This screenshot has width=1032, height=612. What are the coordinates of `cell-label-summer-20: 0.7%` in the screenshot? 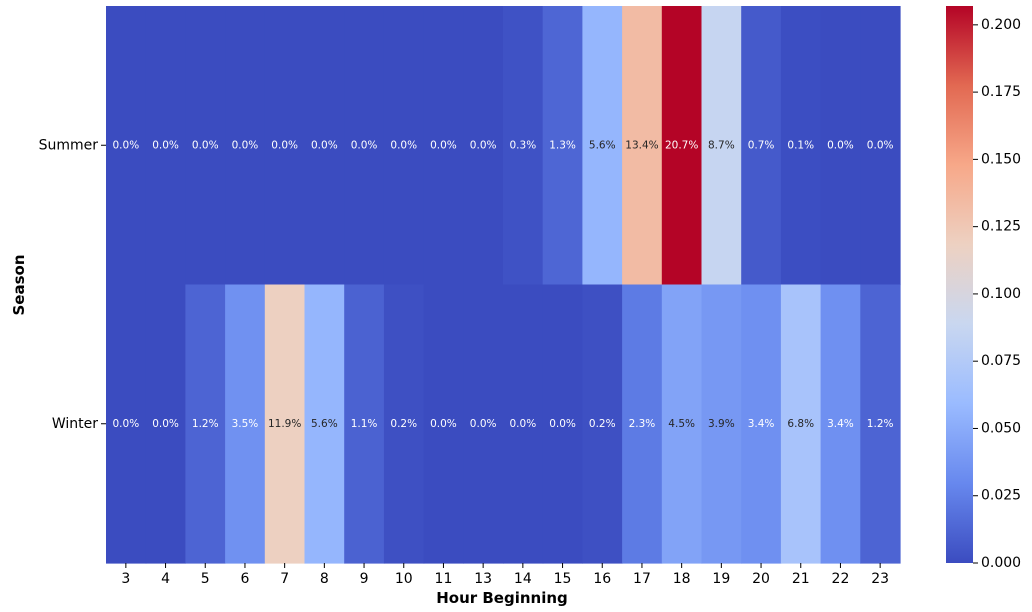 It's located at (761, 145).